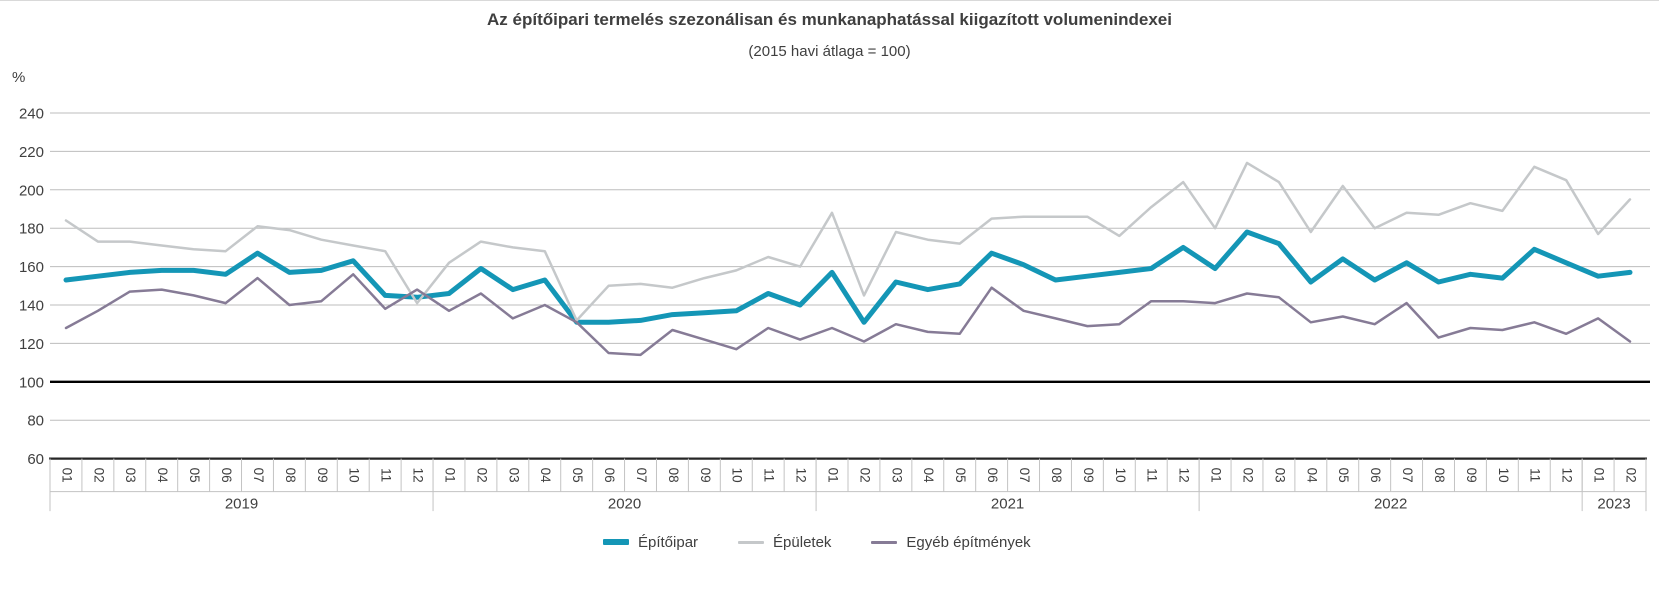 This screenshot has height=592, width=1659. I want to click on legend-item-epuletek: Épületek, so click(784, 542).